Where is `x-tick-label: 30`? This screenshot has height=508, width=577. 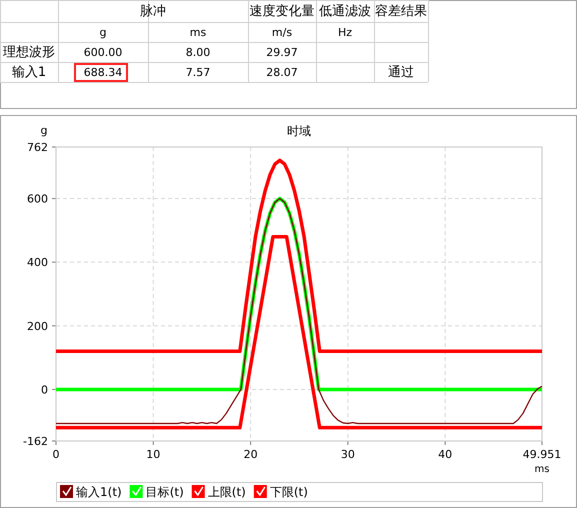 x-tick-label: 30 is located at coordinates (347, 454).